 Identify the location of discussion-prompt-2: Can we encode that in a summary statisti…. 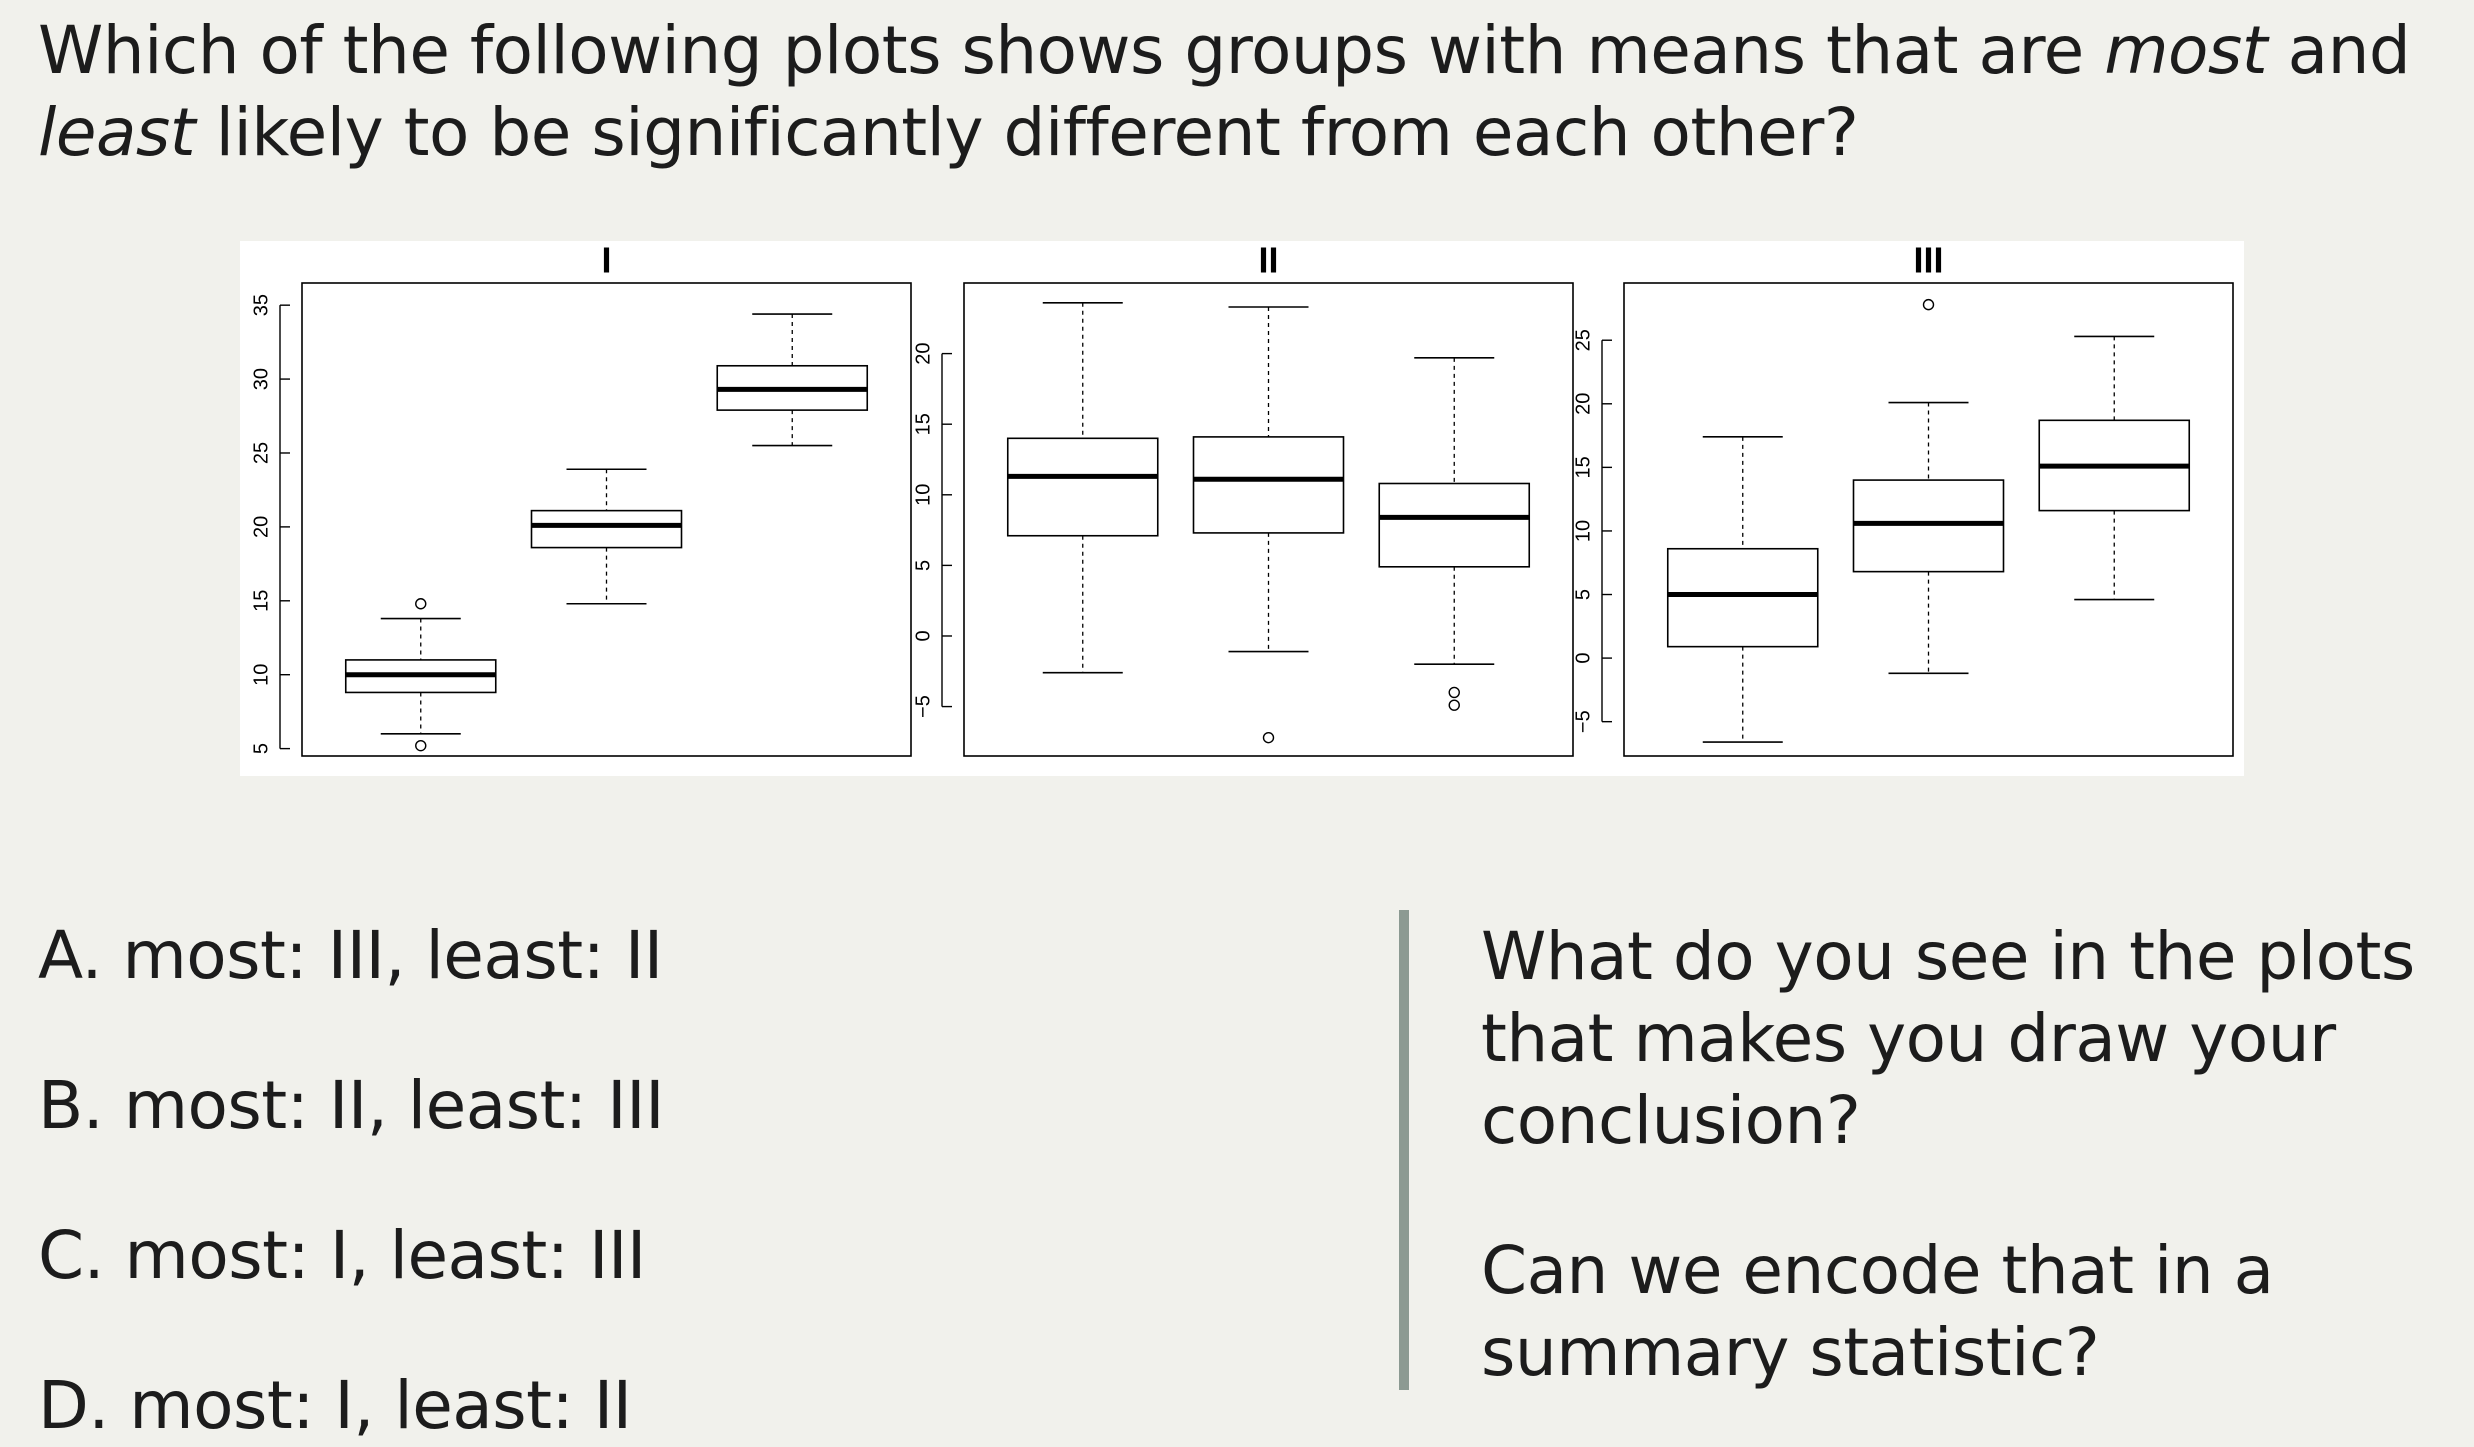
(1877, 1311).